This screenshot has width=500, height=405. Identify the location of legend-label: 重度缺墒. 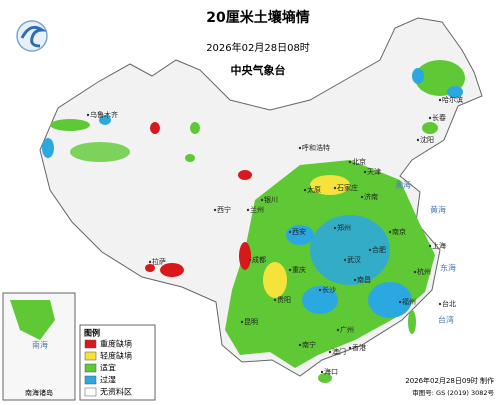
(116, 344).